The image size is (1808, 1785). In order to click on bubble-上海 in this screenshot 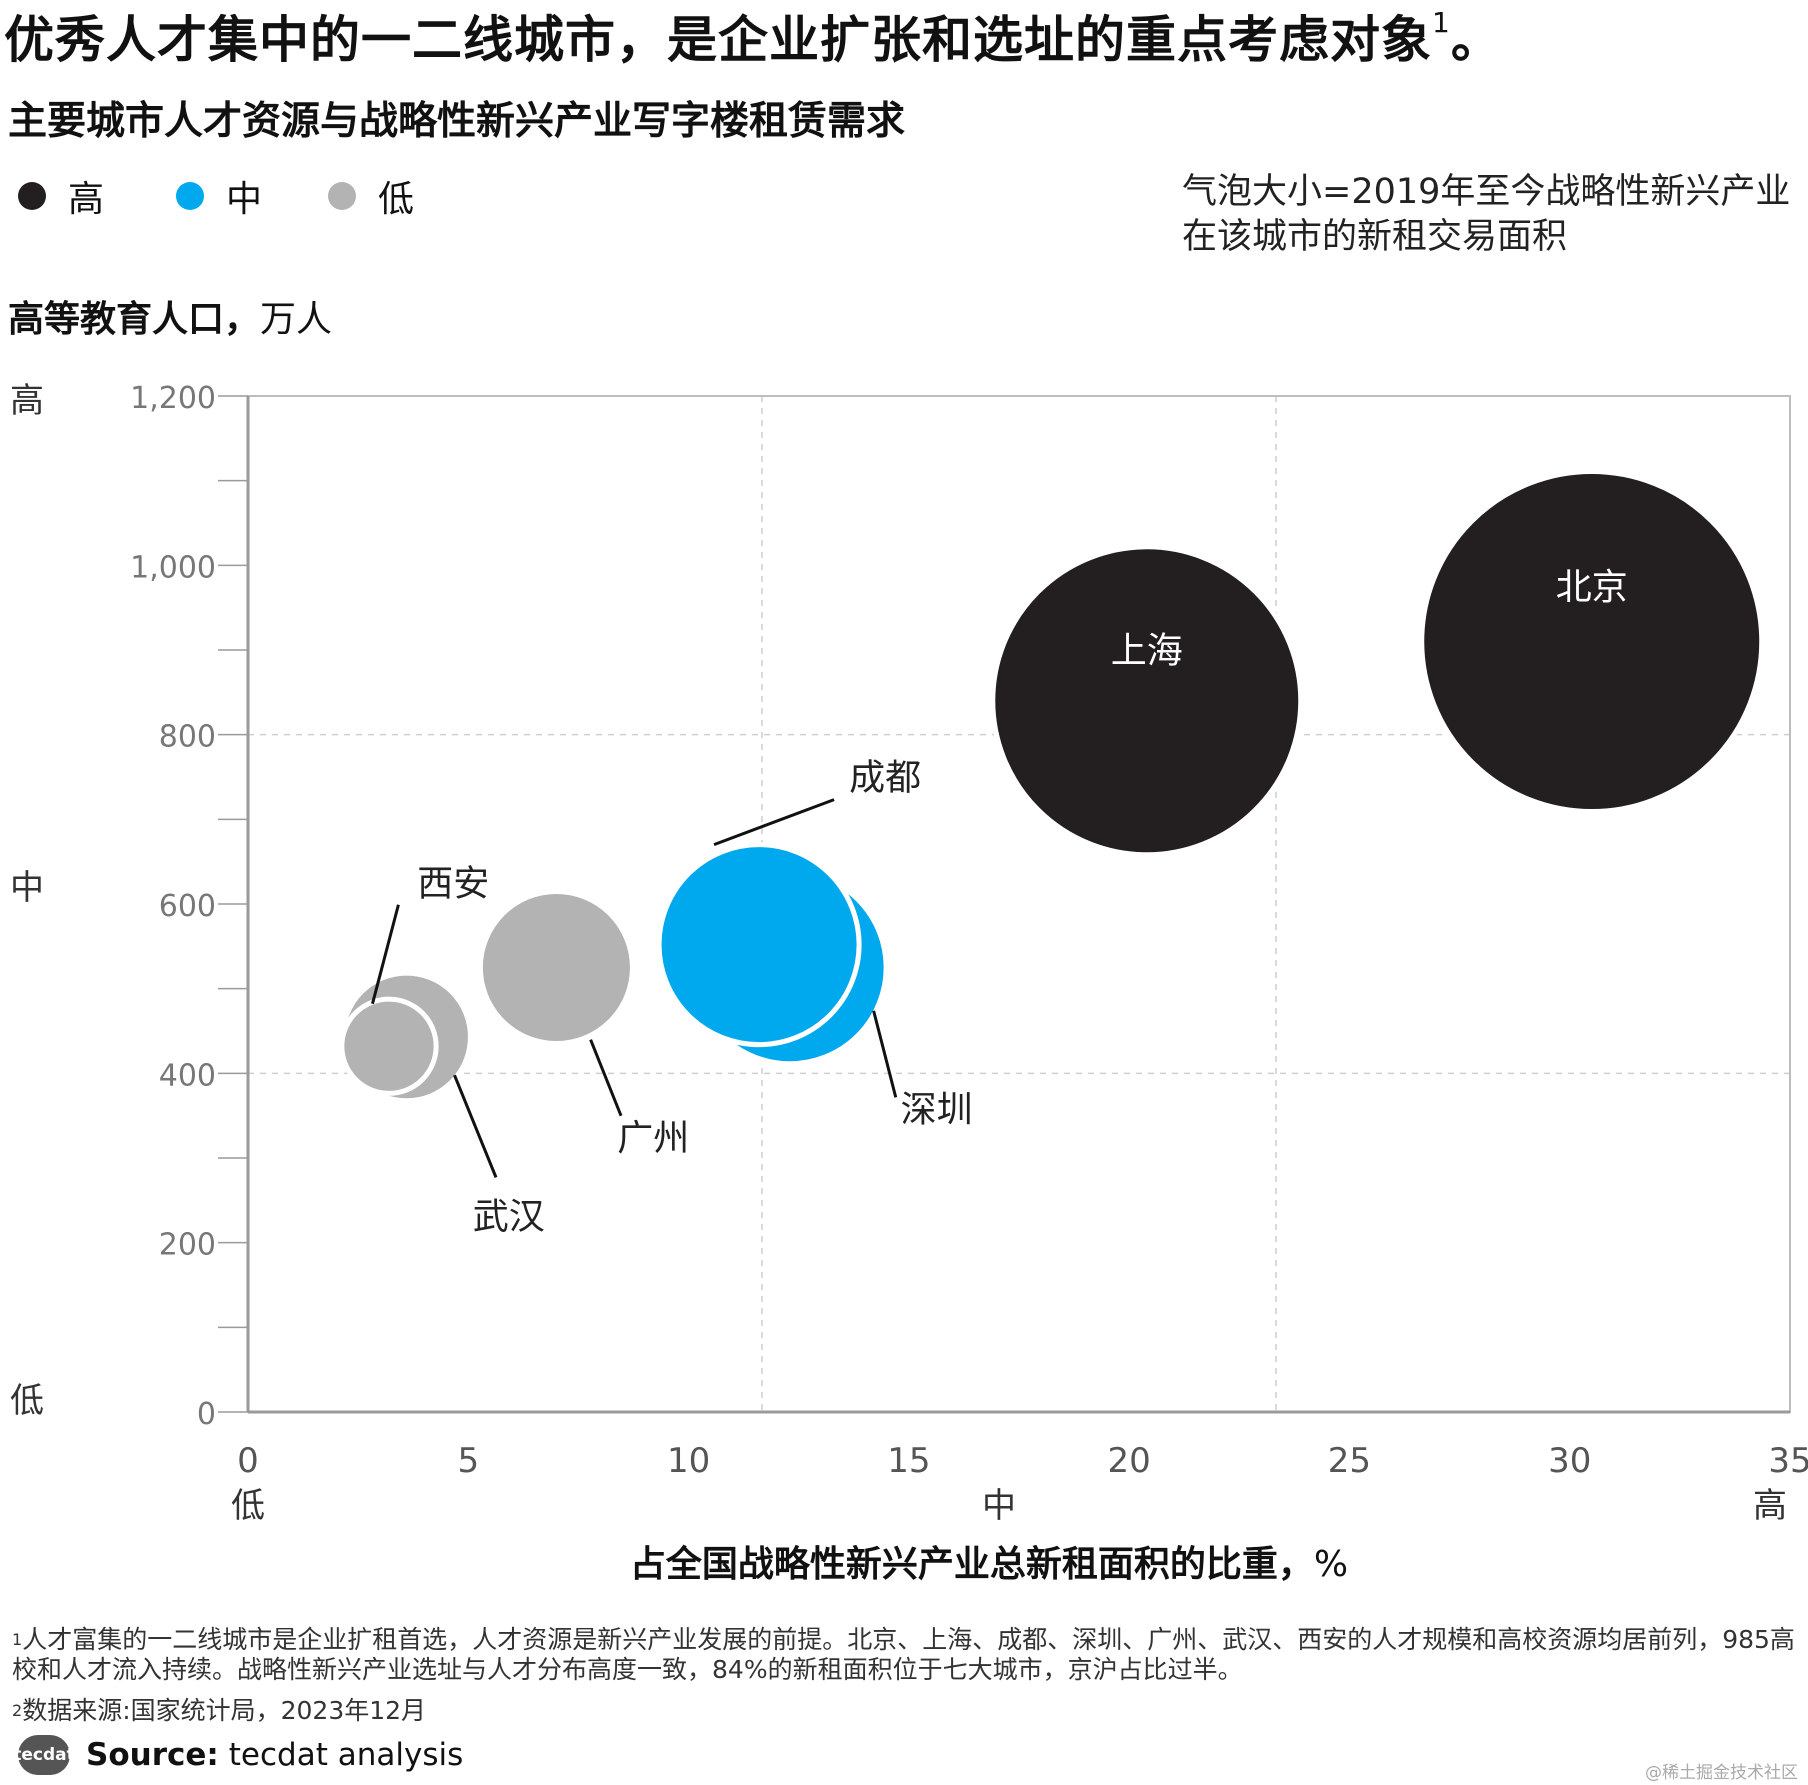, I will do `click(1147, 701)`.